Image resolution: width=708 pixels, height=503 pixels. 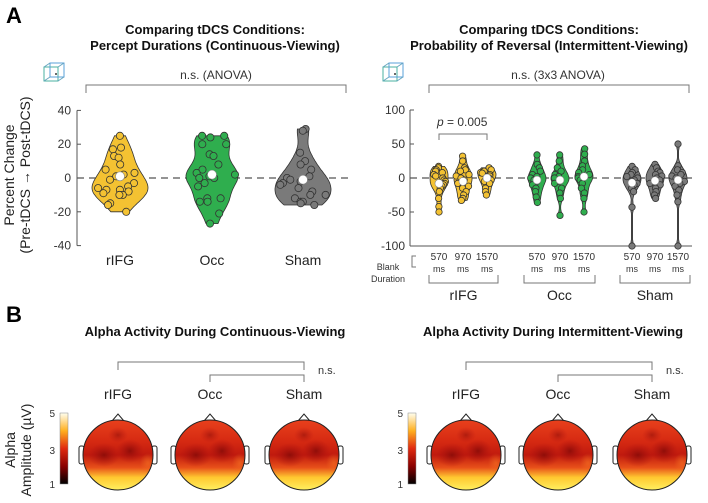 What do you see at coordinates (401, 178) in the screenshot?
I see `y-tick-label: 0` at bounding box center [401, 178].